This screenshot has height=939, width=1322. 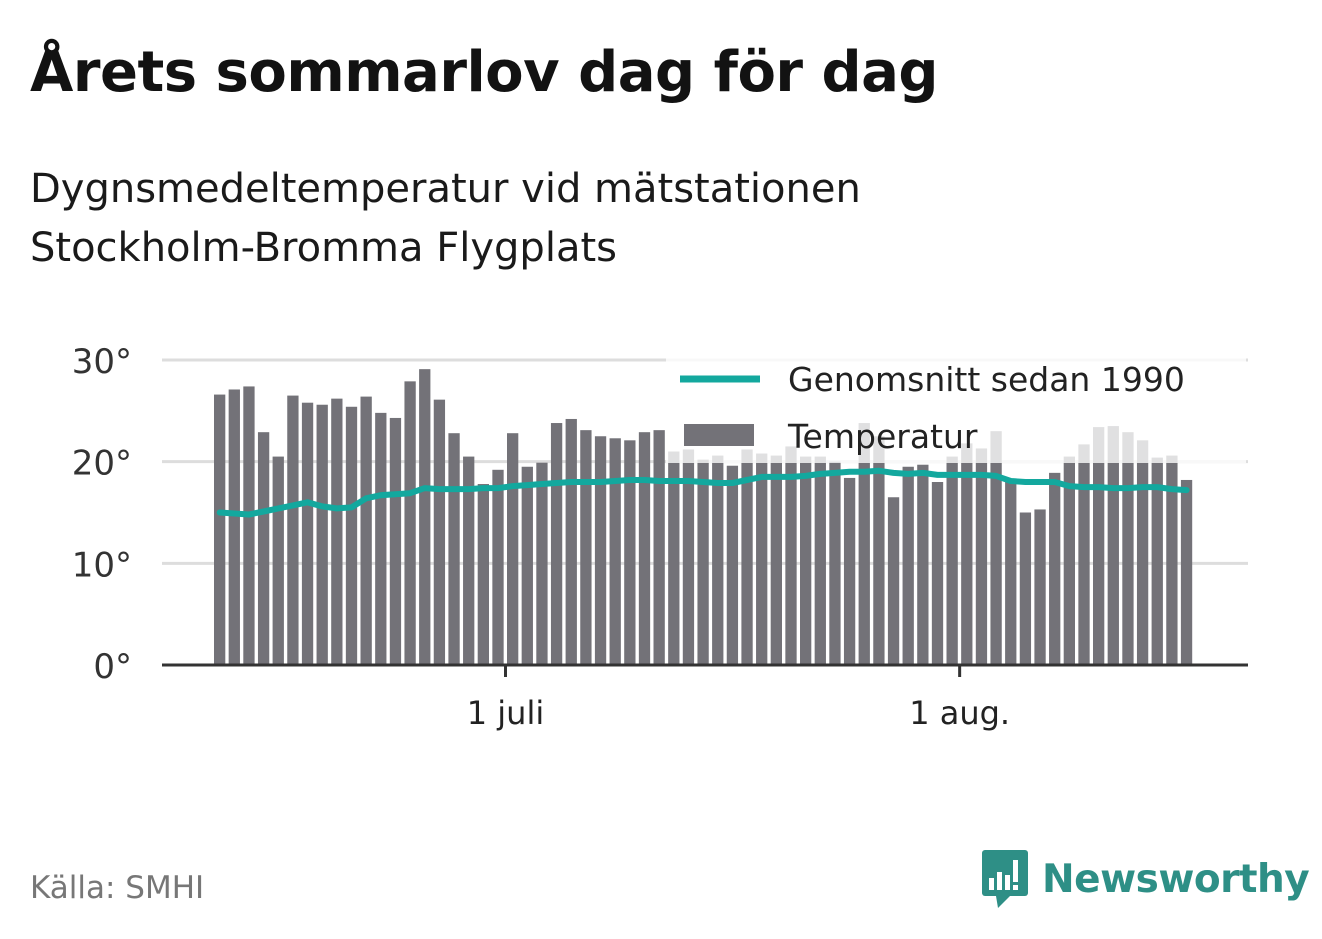 What do you see at coordinates (102, 362) in the screenshot?
I see `y-tick-label: 30°` at bounding box center [102, 362].